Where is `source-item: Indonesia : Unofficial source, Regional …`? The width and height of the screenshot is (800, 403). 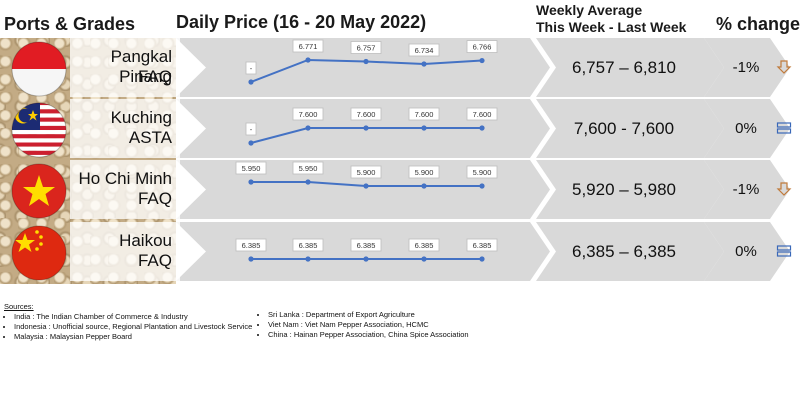 source-item: Indonesia : Unofficial source, Regional … is located at coordinates (133, 327).